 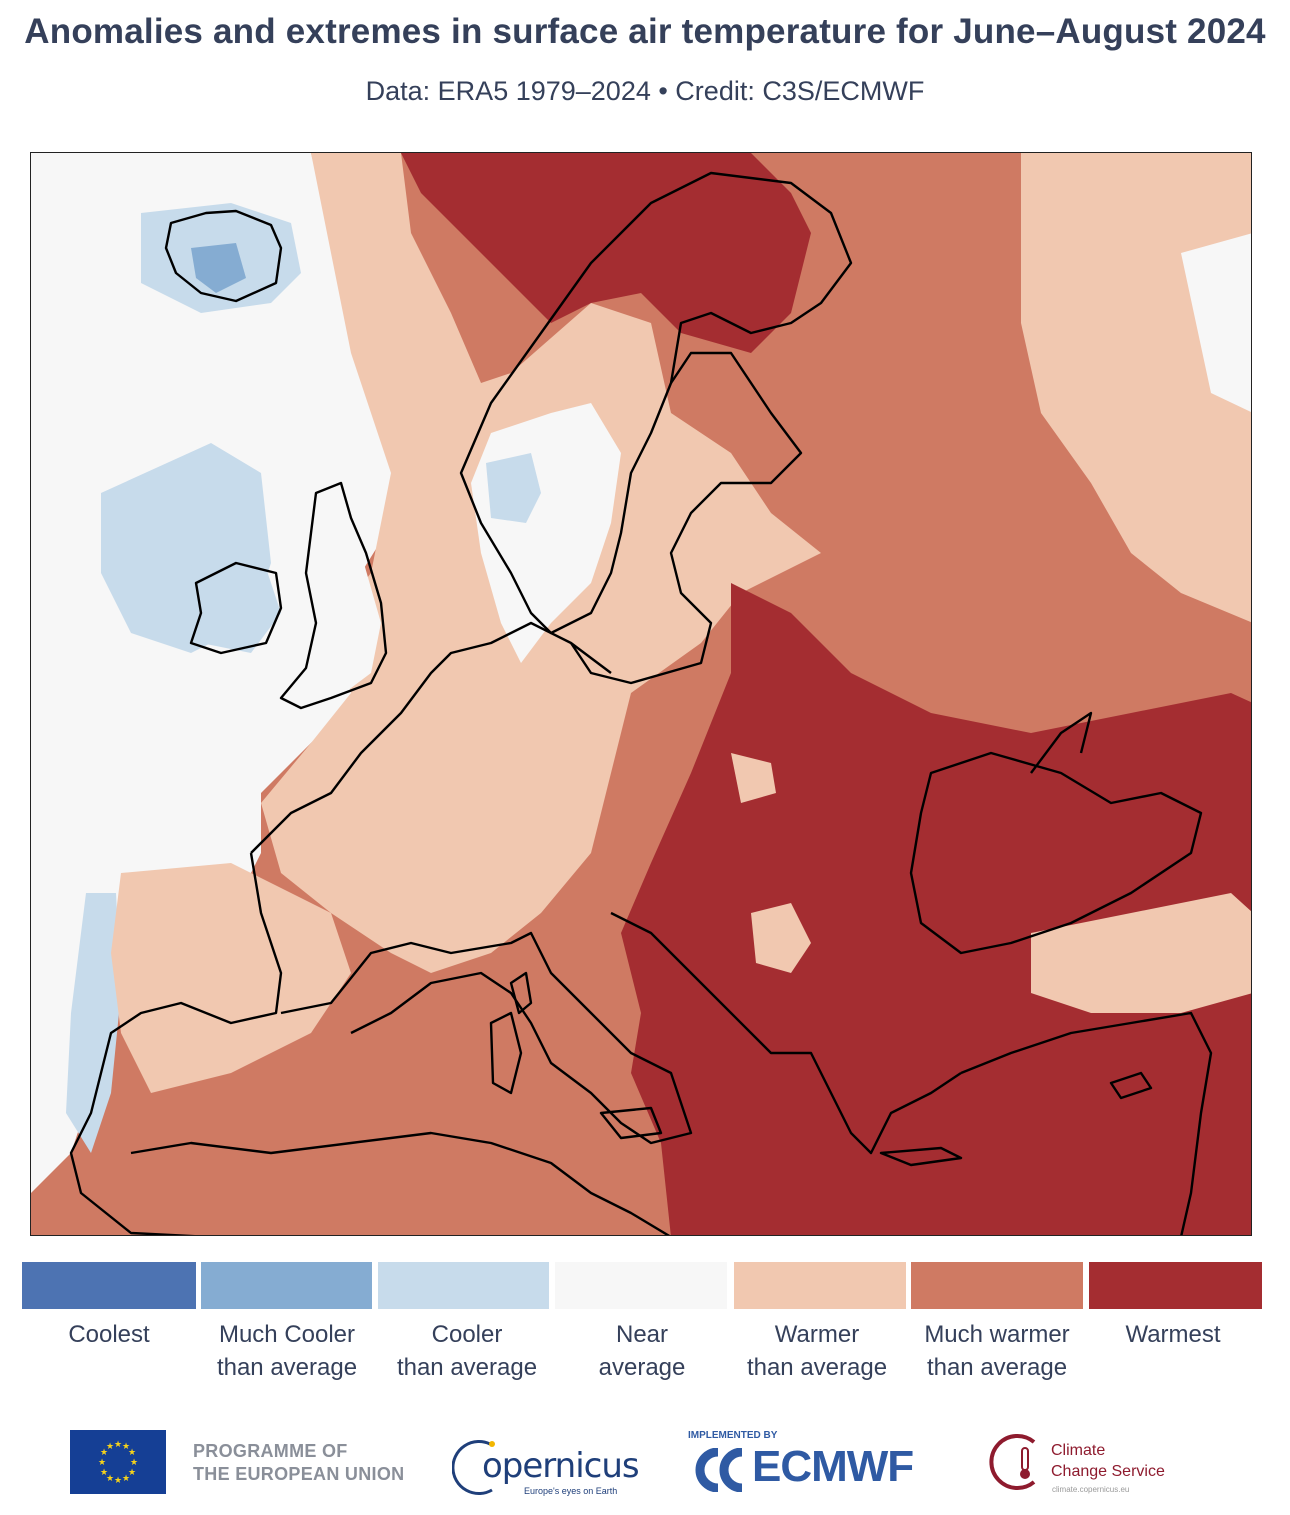 What do you see at coordinates (817, 1351) in the screenshot?
I see `legend-label-warmer: Warmer than average` at bounding box center [817, 1351].